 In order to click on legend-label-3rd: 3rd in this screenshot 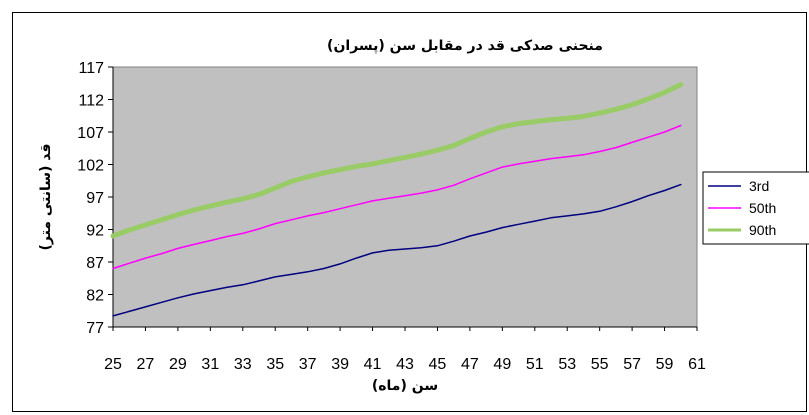, I will do `click(759, 186)`.